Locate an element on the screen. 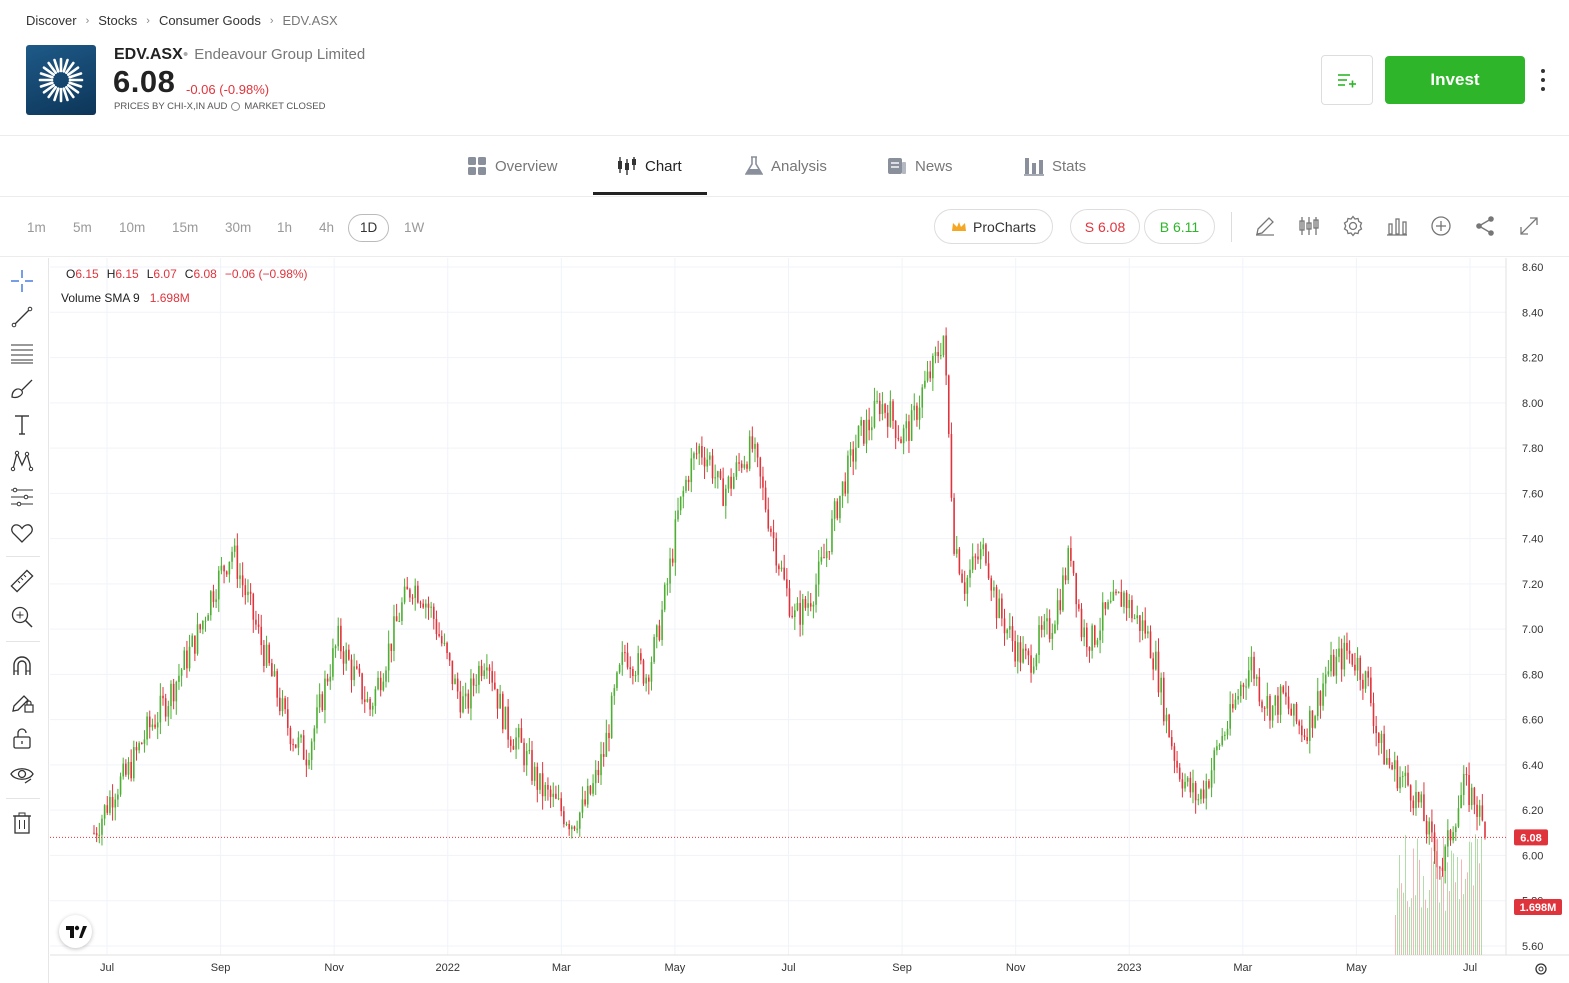 The width and height of the screenshot is (1569, 983). brush-icon is located at coordinates (22, 389).